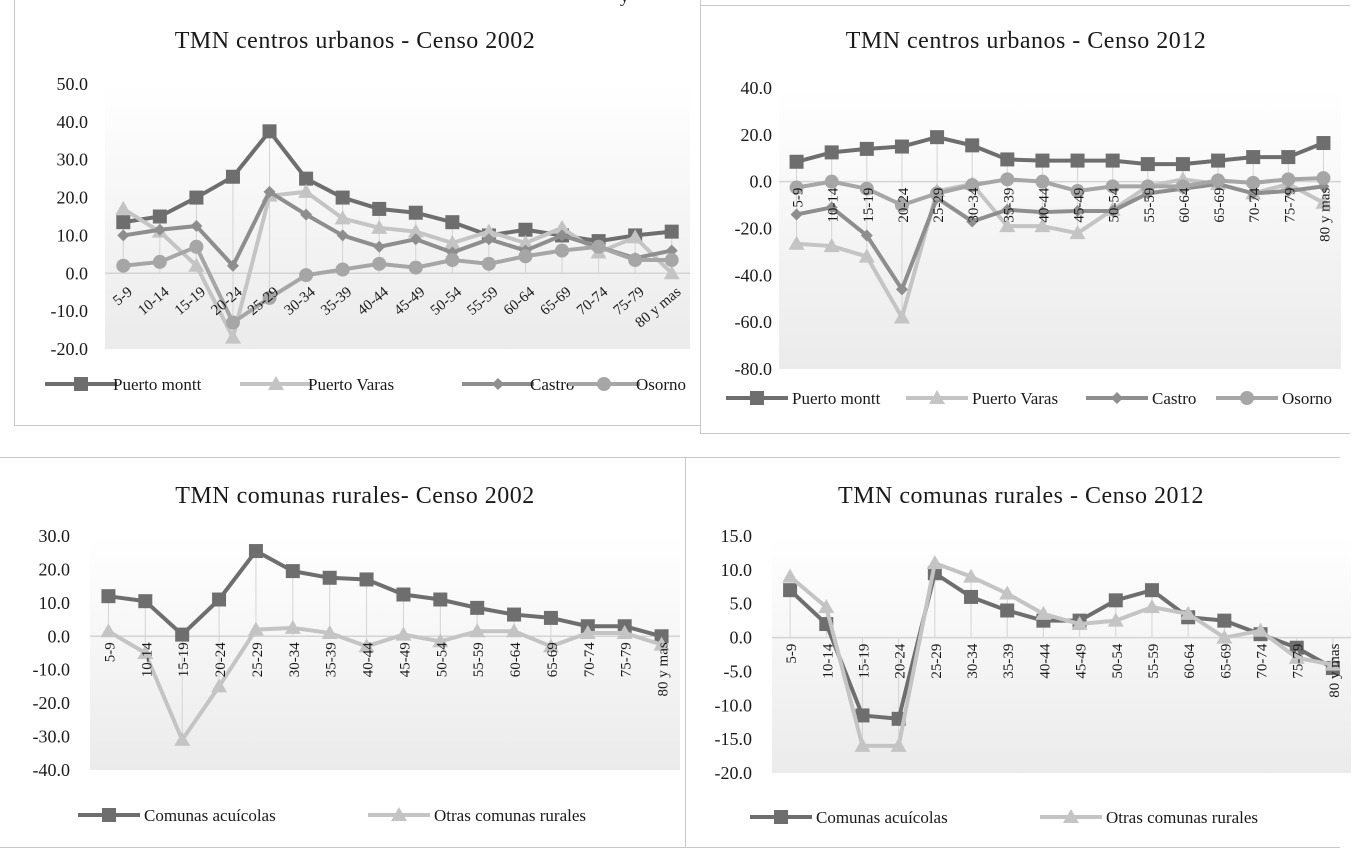 The image size is (1370, 854). Describe the element at coordinates (52, 670) in the screenshot. I see `y-tick-label: -10.0` at that location.